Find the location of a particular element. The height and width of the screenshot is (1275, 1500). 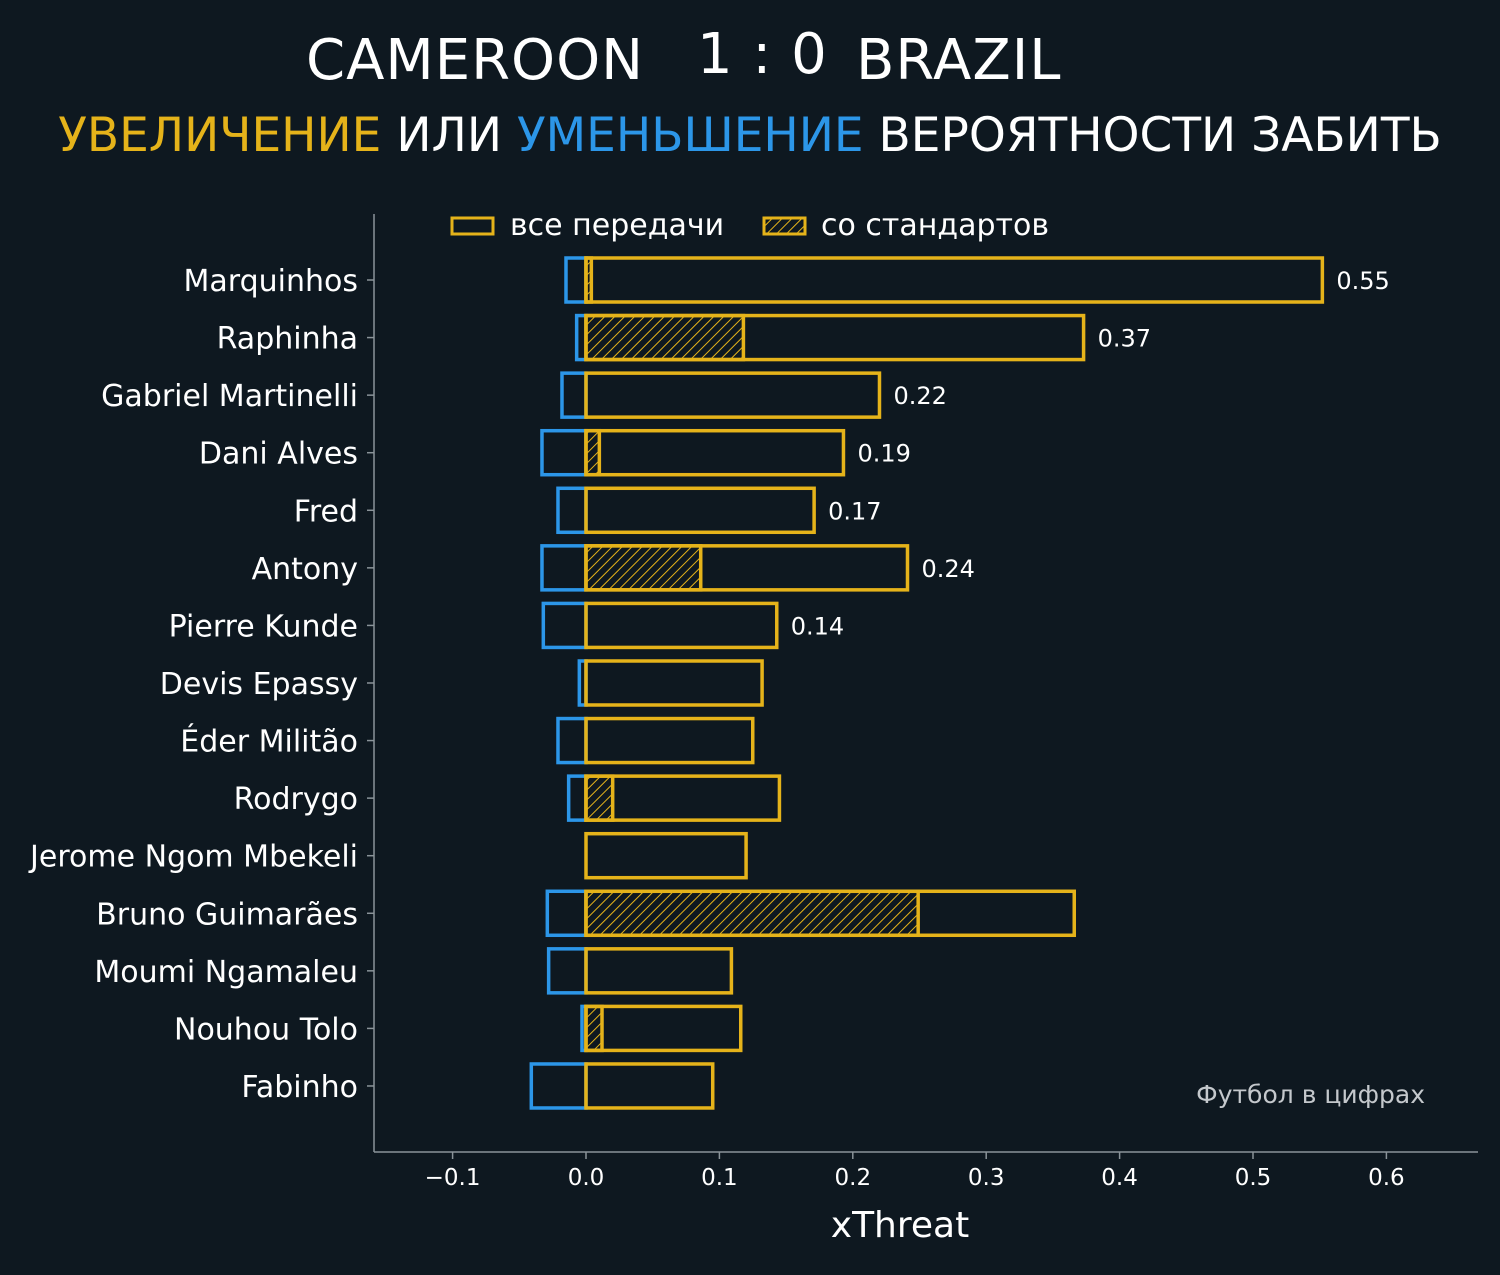

x-axis-label: xThreat is located at coordinates (900, 1225).